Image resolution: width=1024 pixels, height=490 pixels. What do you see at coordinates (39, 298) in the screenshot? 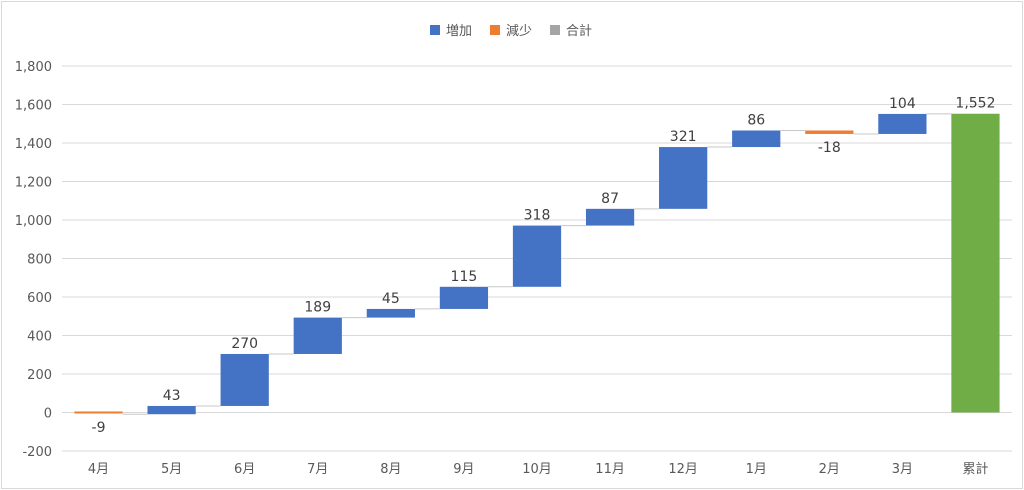
I see `y-tick-label: 600` at bounding box center [39, 298].